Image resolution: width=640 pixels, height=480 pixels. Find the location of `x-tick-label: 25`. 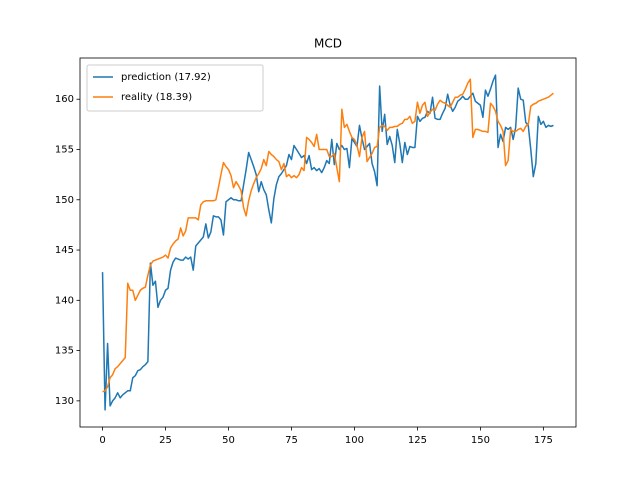

x-tick-label: 25 is located at coordinates (165, 440).